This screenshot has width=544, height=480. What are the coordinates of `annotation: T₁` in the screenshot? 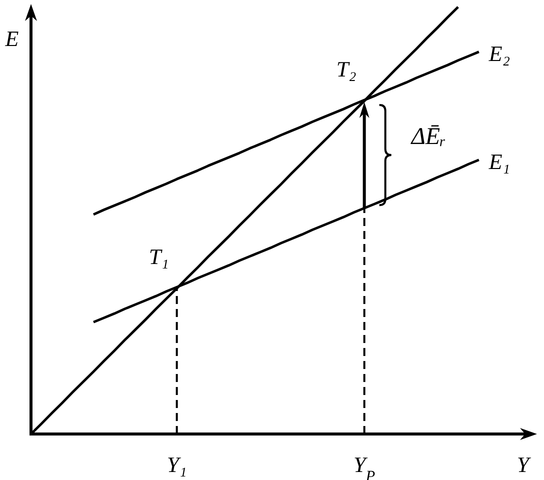 It's located at (158, 256).